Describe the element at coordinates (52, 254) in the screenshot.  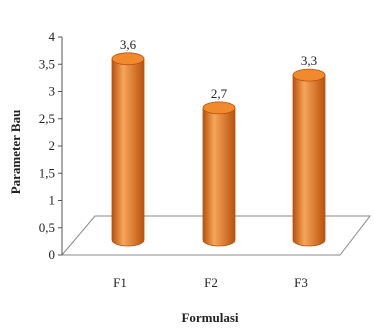
I see `y-tick-label: 0` at that location.